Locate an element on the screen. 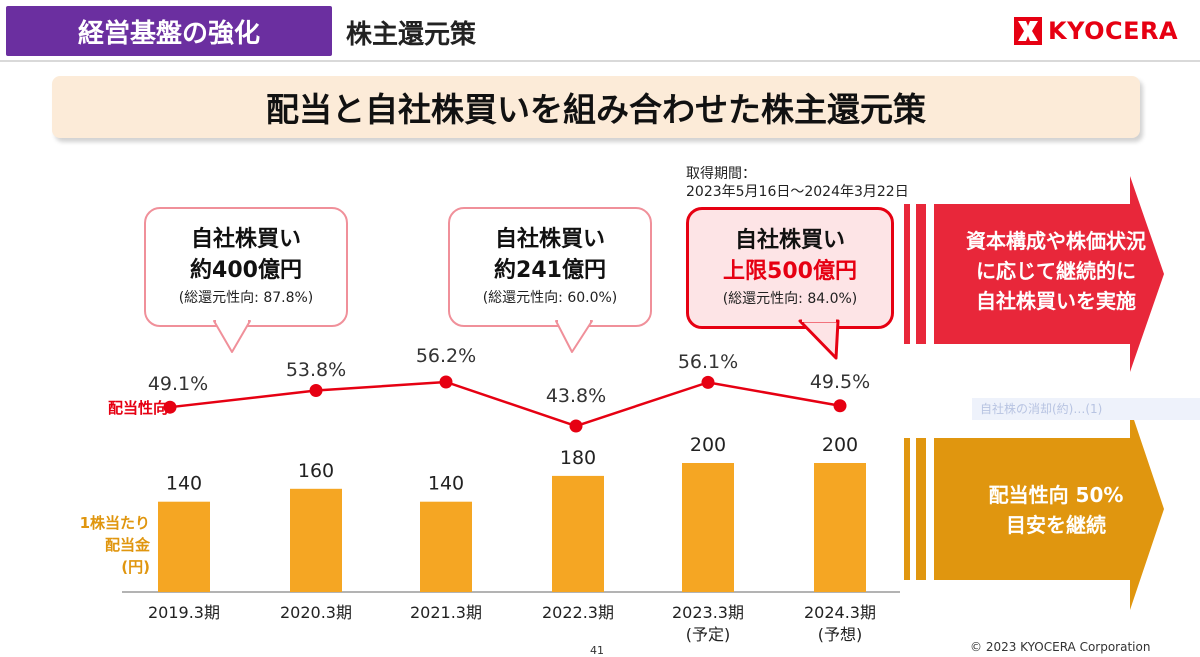  faint-overlay-label: 自社株の消却(約)…(1) is located at coordinates (1086, 409).